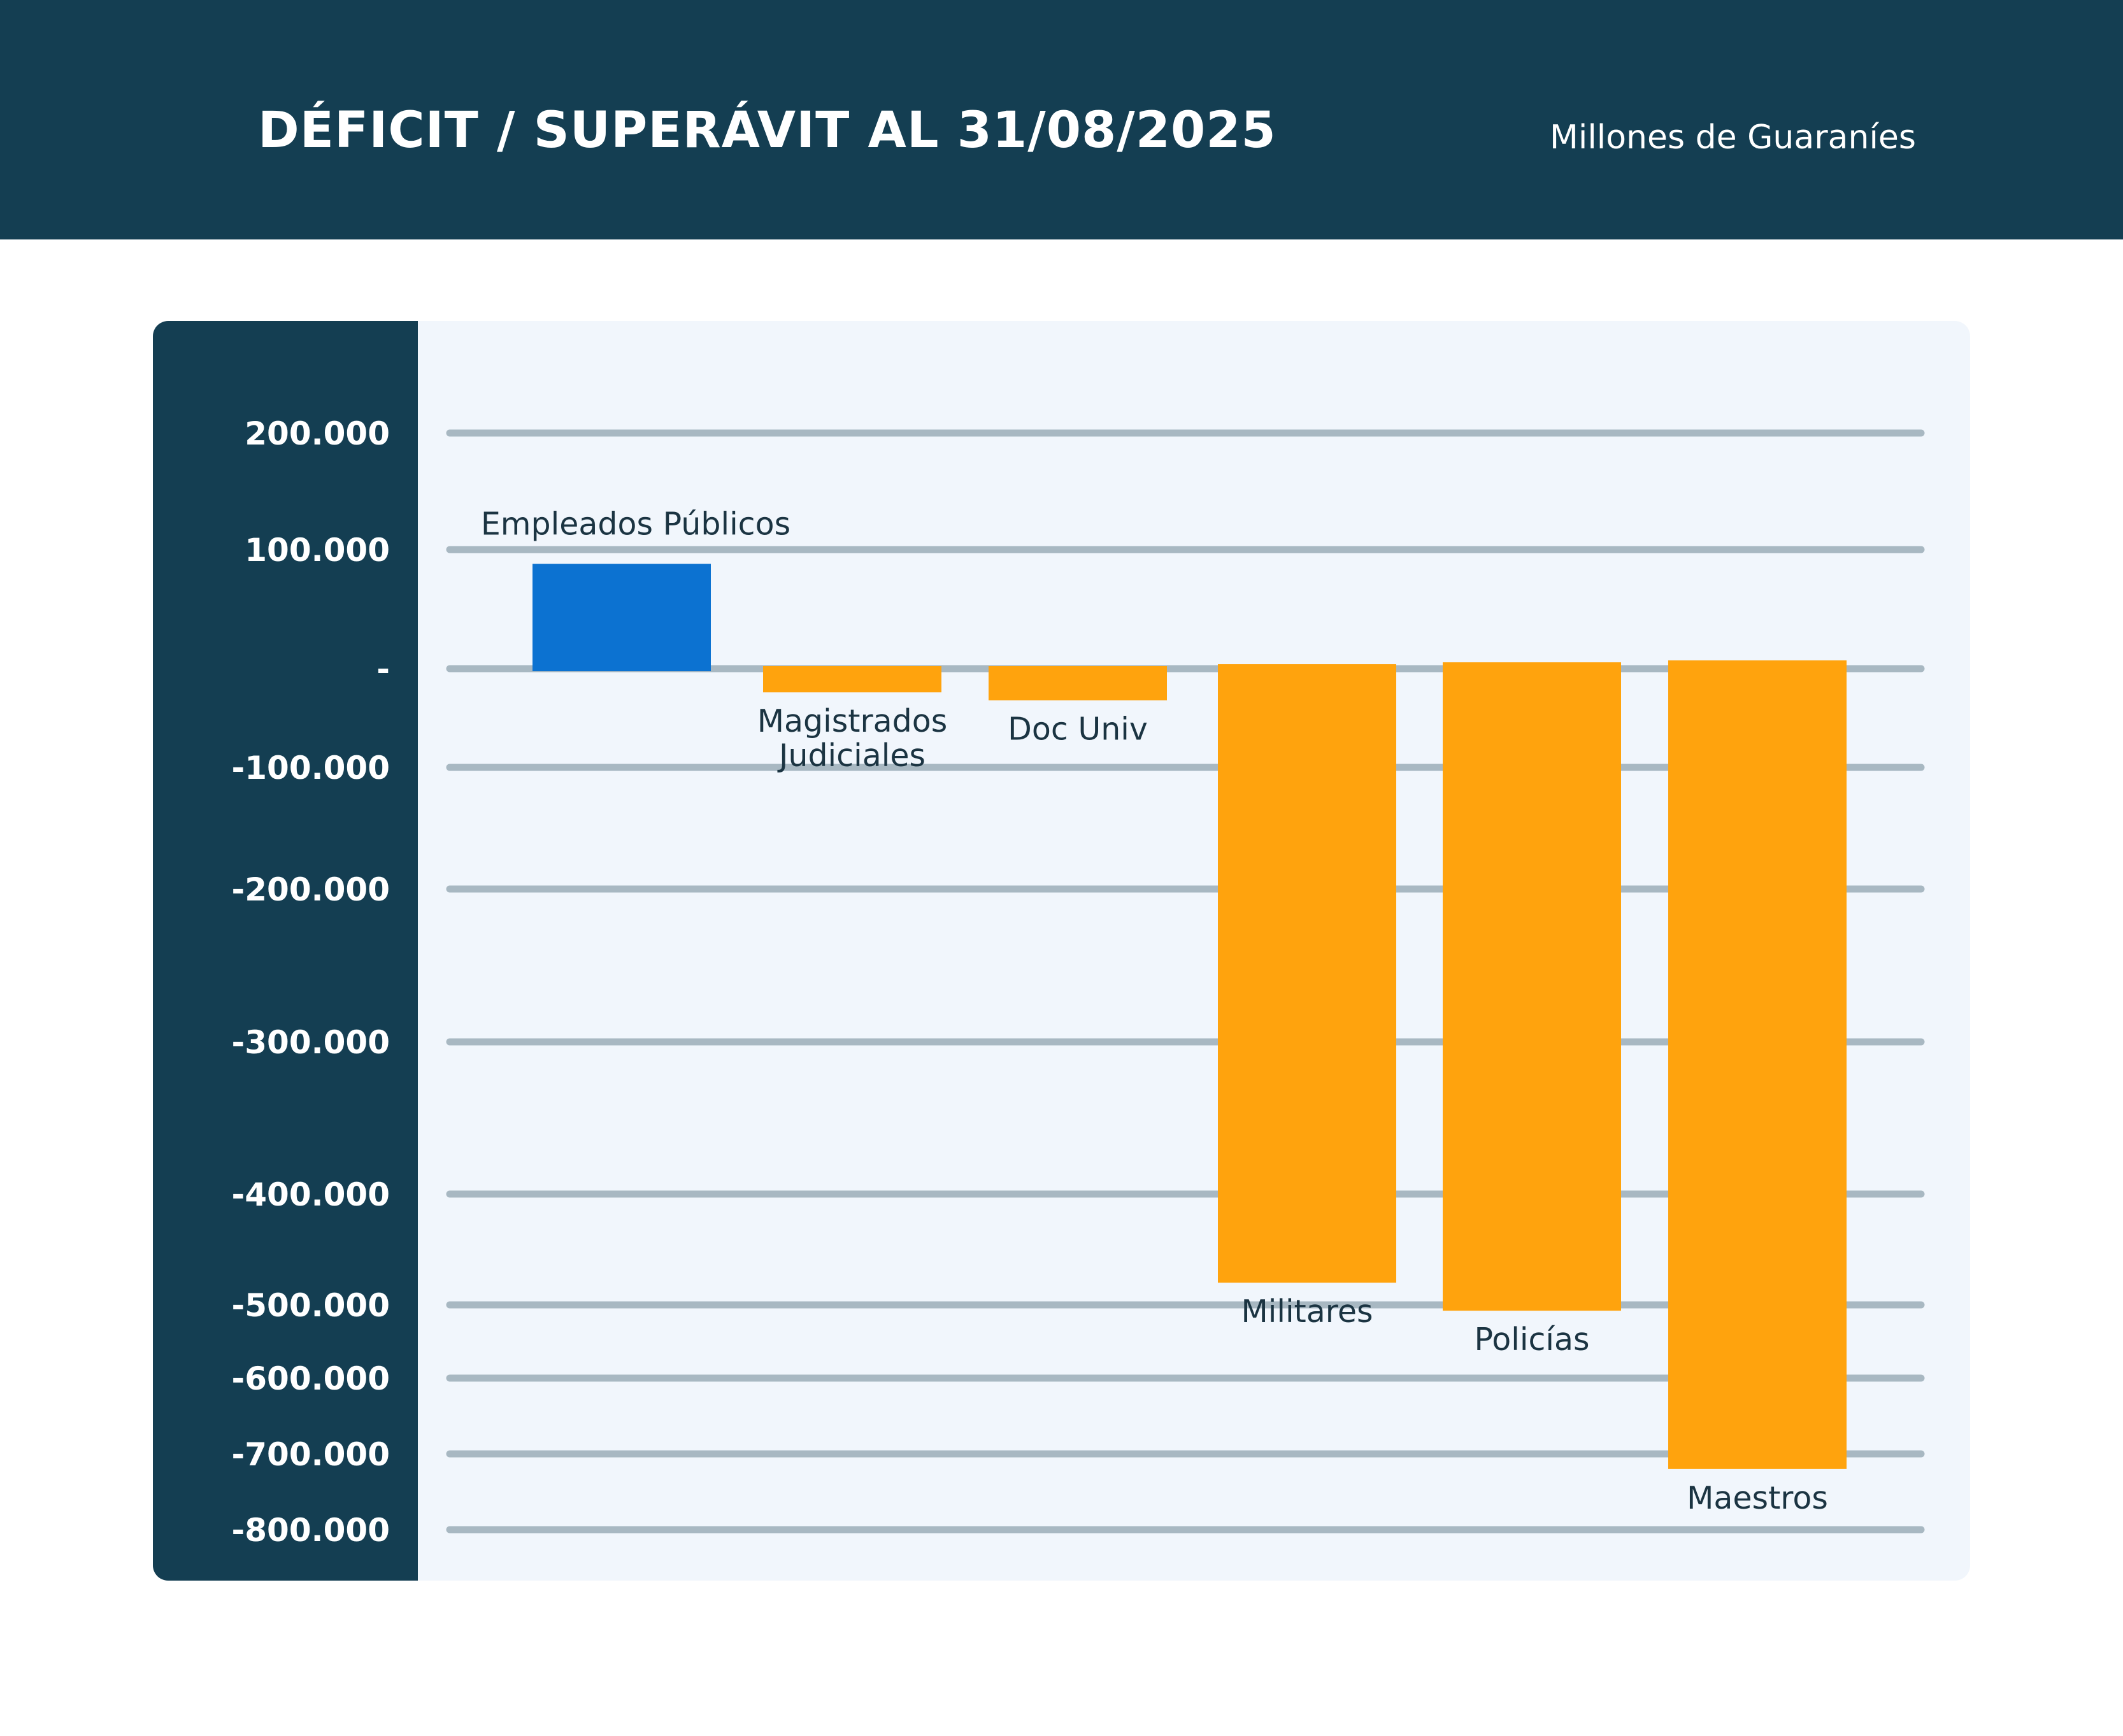  I want to click on category-label-line: Doc Univ, so click(1078, 729).